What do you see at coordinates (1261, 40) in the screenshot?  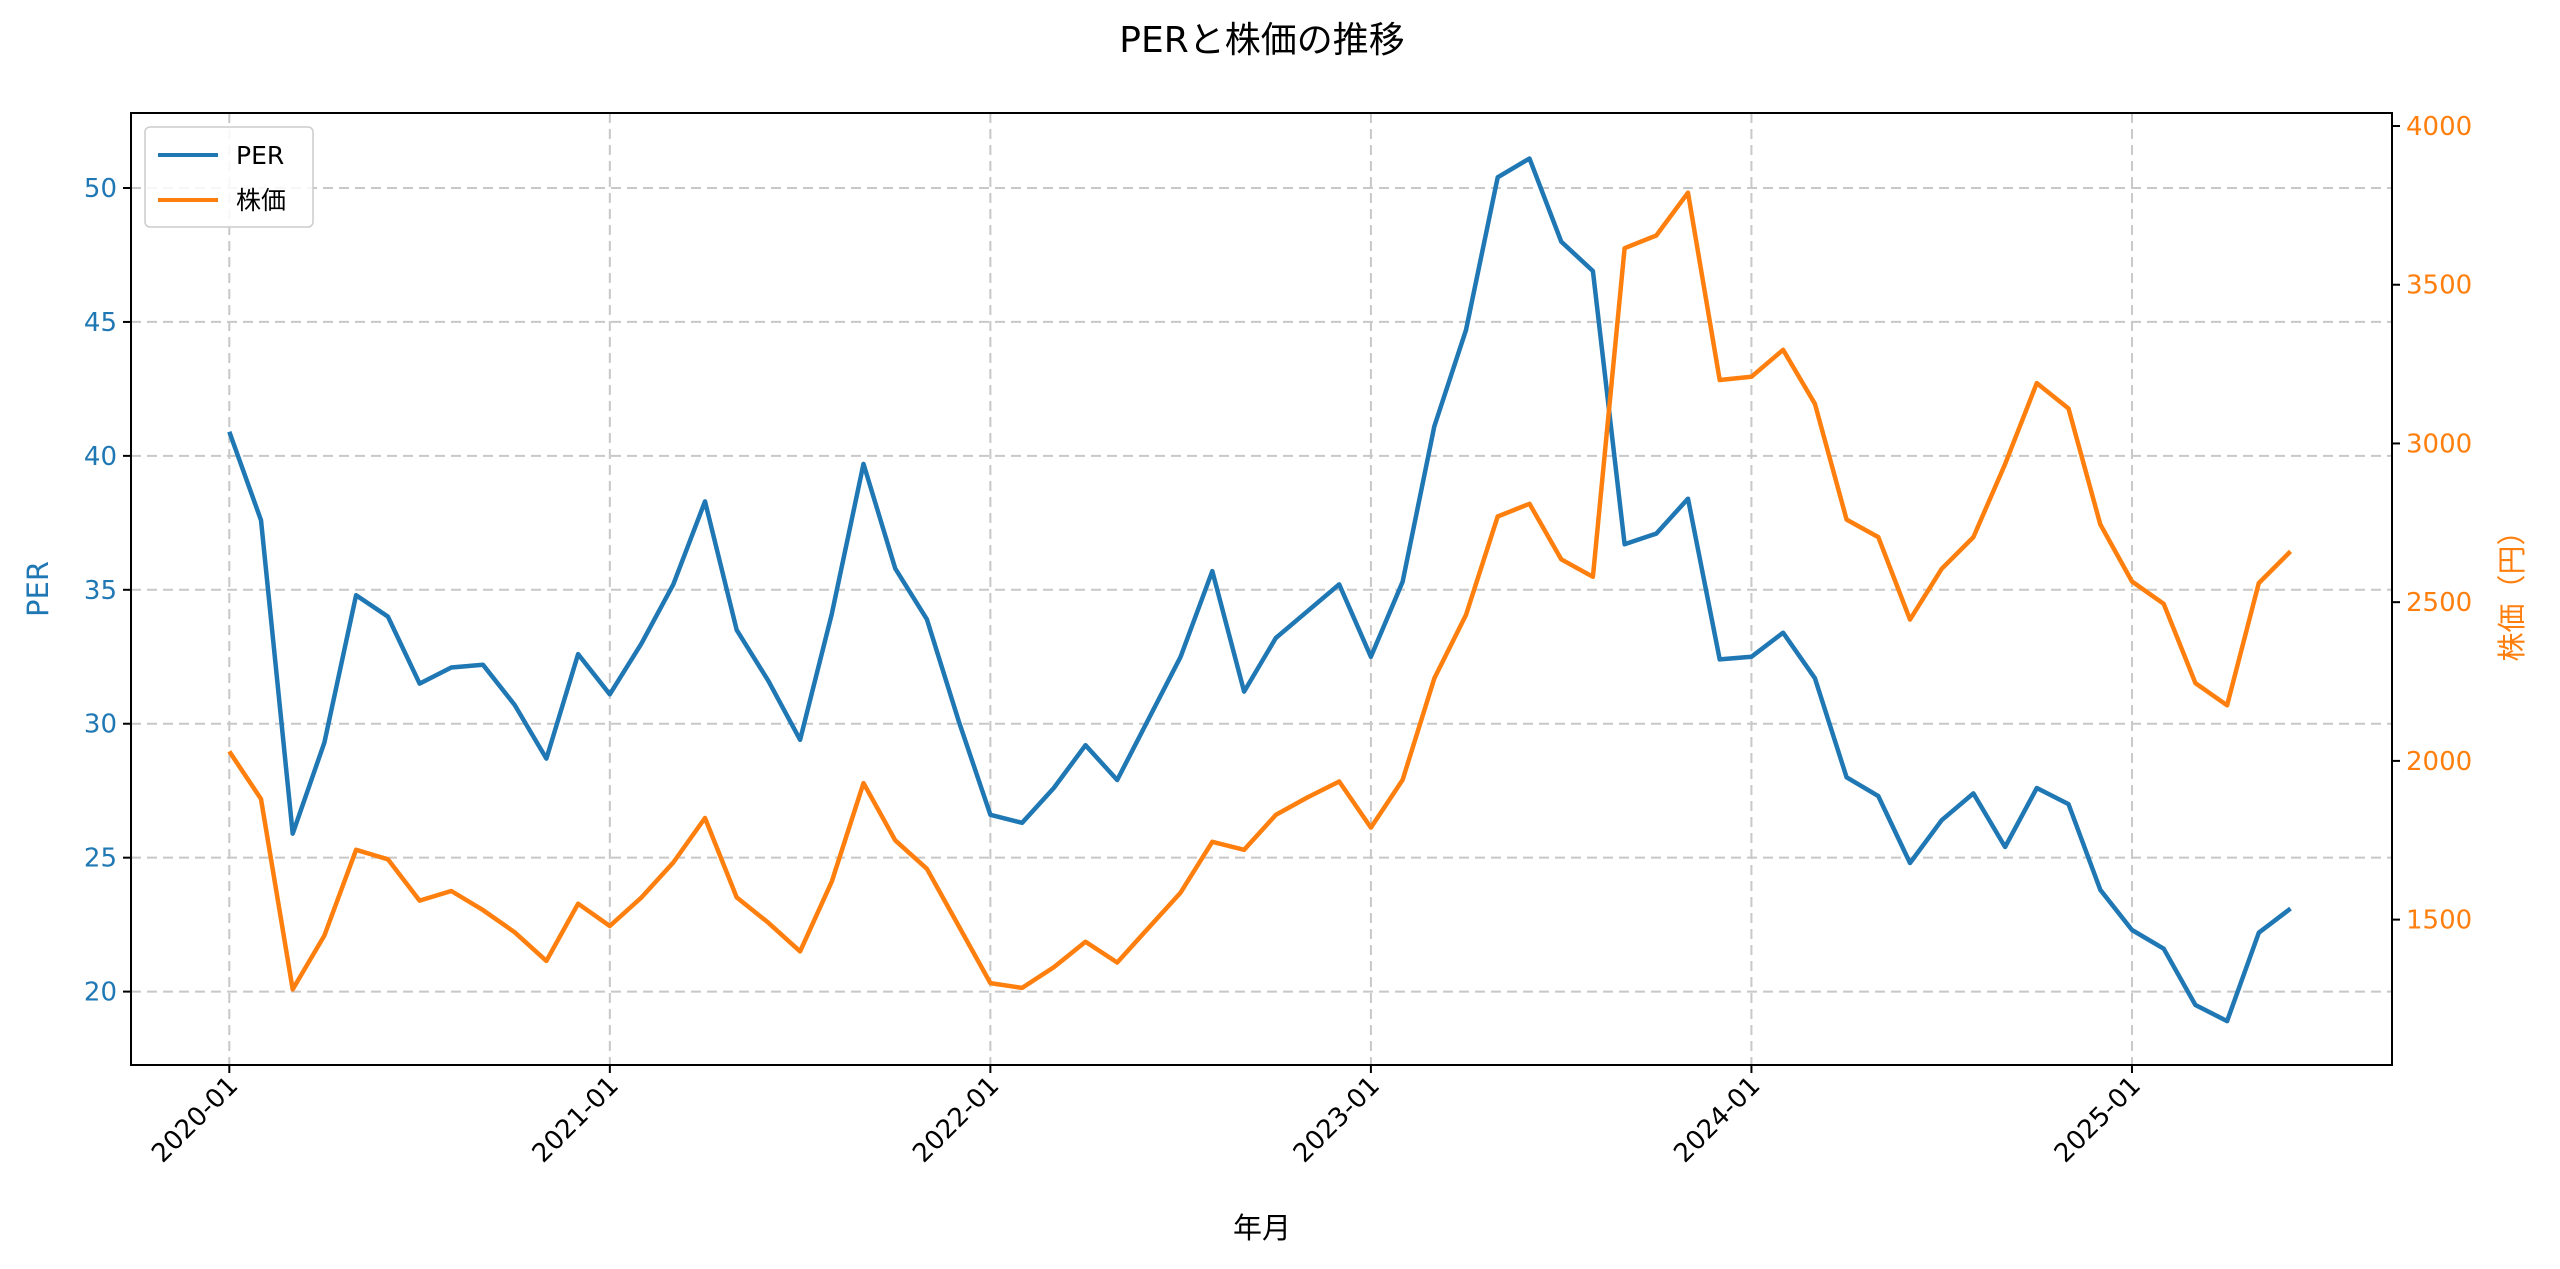 I see `chart-title: PERと株価の推移` at bounding box center [1261, 40].